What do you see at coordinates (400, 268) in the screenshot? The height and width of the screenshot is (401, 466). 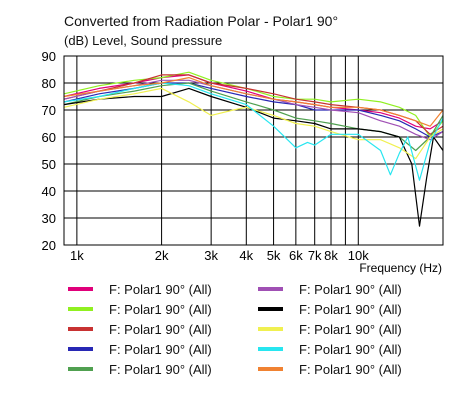 I see `x-axis-label: Frequency (Hz)` at bounding box center [400, 268].